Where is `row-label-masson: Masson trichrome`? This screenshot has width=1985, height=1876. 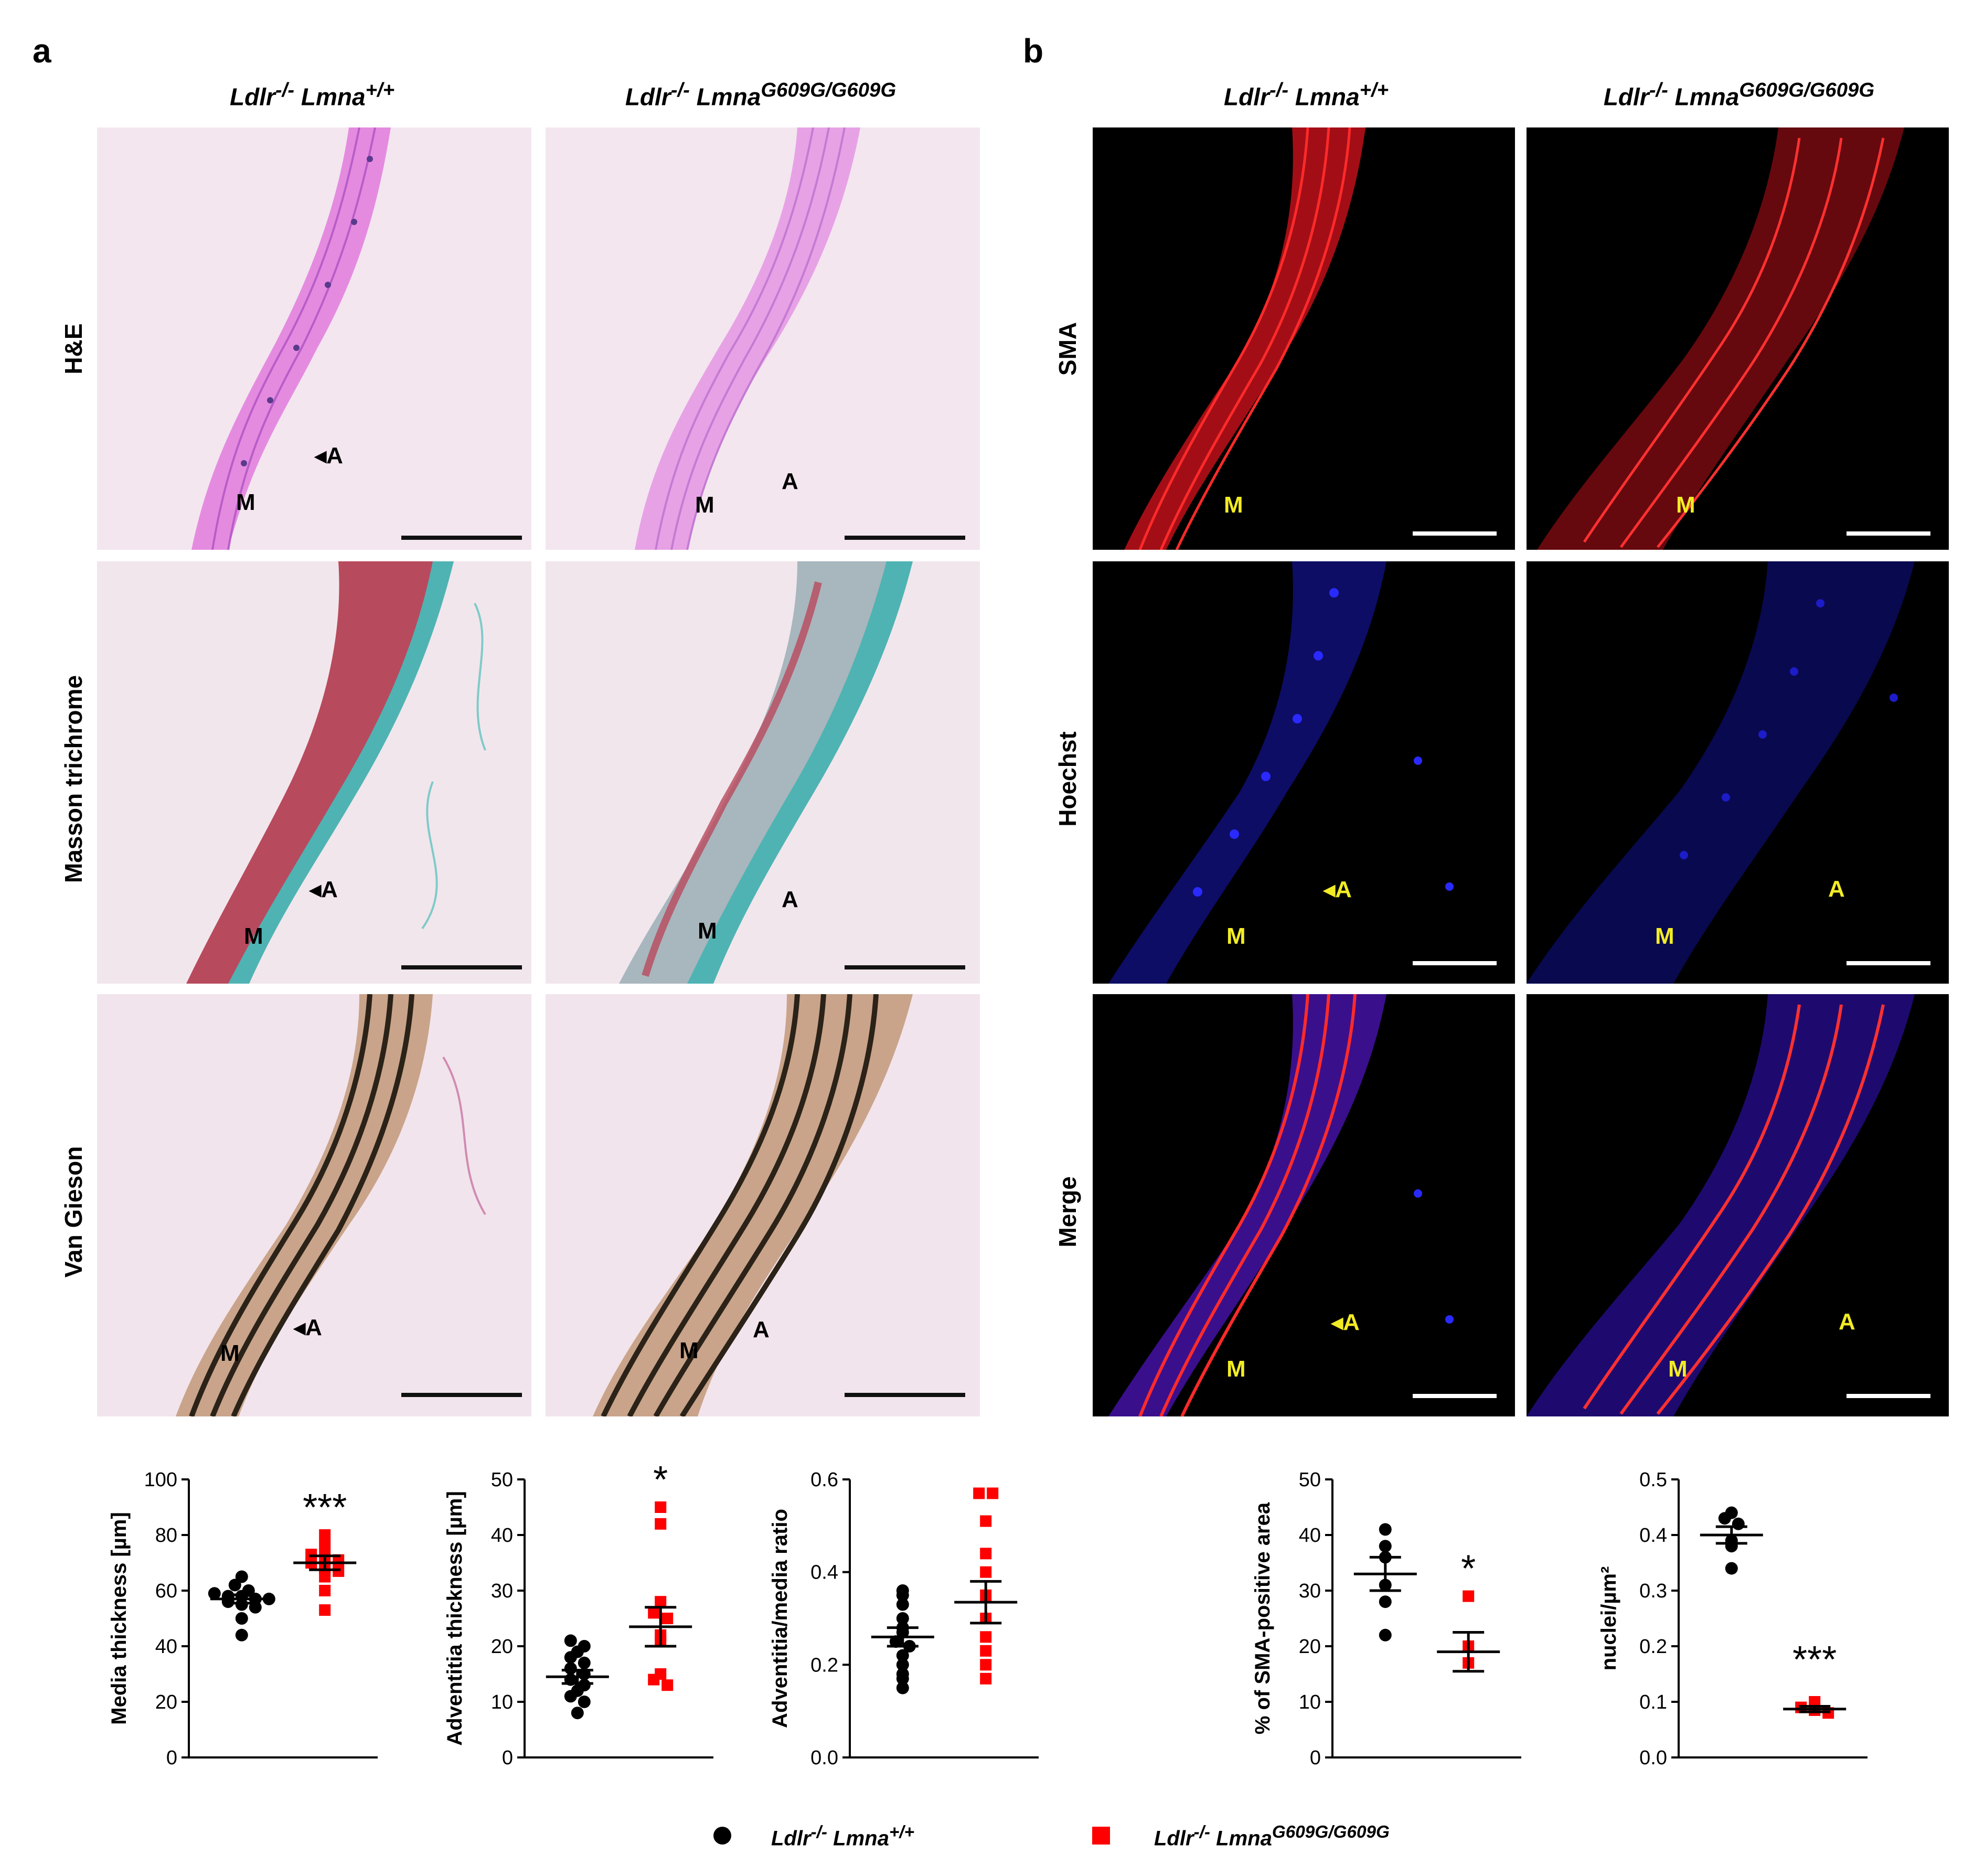 row-label-masson: Masson trichrome is located at coordinates (73, 779).